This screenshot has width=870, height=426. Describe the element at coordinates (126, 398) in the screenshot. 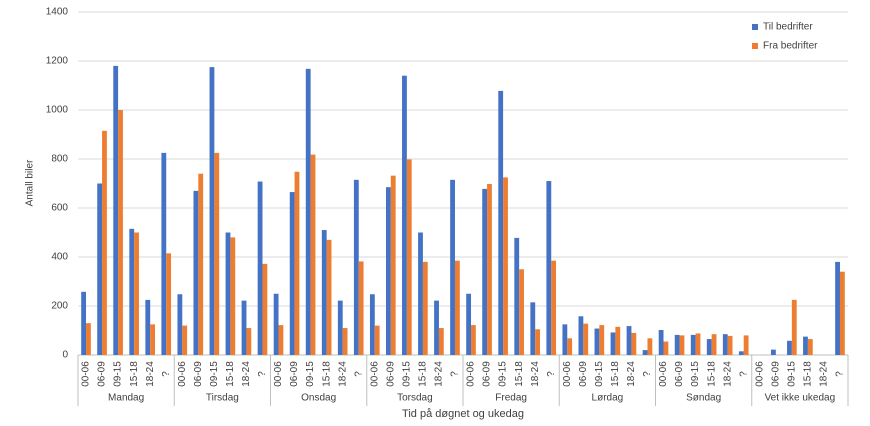

I see `group-label: Mandag` at that location.